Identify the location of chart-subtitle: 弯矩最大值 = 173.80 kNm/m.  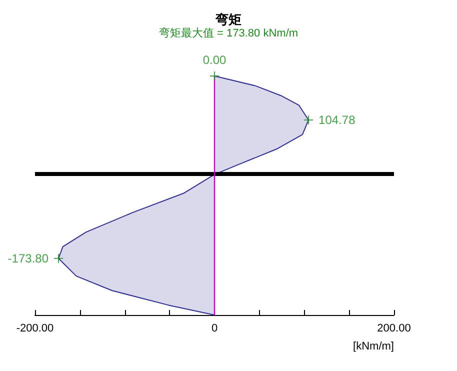
(228, 33).